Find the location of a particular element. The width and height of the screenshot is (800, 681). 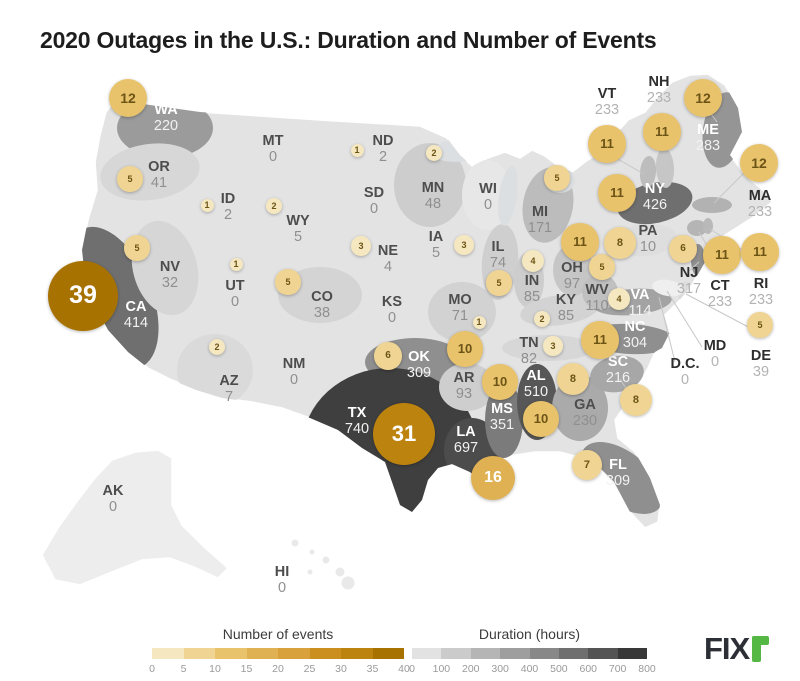

legend-tick: 25 is located at coordinates (309, 669).